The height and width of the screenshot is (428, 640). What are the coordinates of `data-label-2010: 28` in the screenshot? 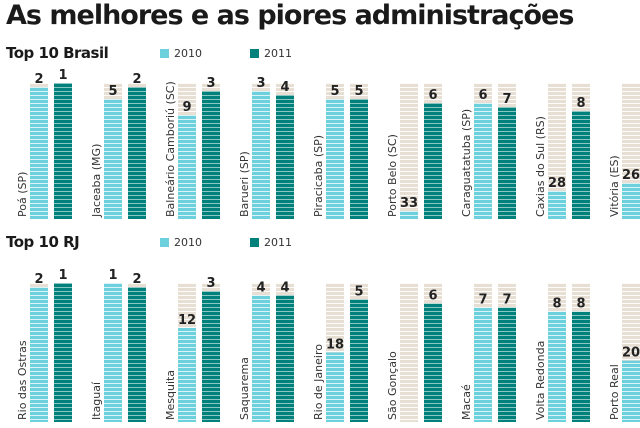 It's located at (557, 183).